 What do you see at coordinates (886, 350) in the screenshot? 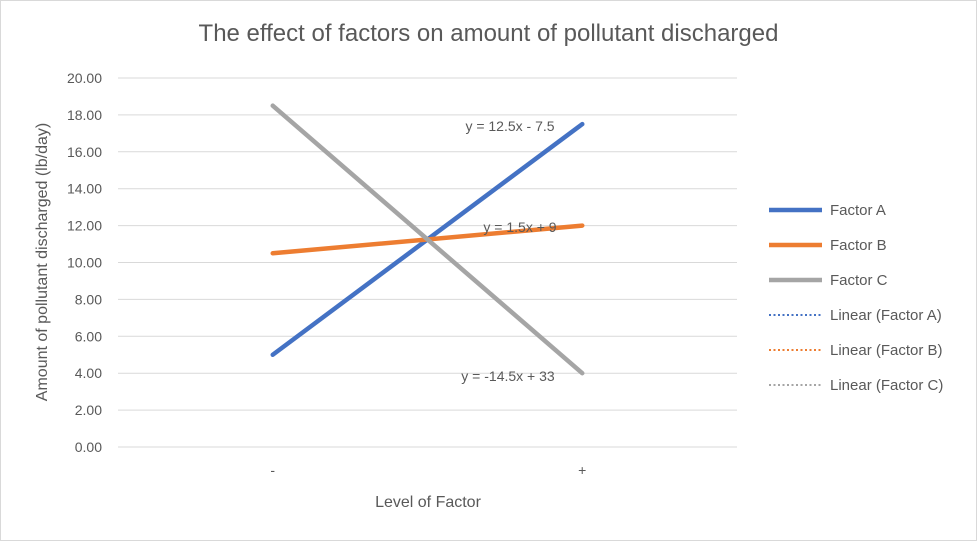
I see `legend-label: Linear (Factor B)` at bounding box center [886, 350].